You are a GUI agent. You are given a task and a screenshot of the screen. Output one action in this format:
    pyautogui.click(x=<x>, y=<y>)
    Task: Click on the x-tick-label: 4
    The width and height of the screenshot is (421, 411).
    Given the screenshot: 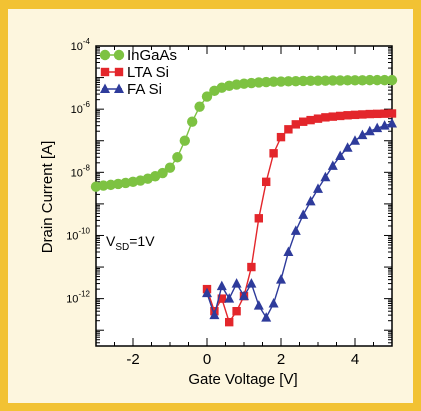 What is the action you would take?
    pyautogui.click(x=355, y=359)
    